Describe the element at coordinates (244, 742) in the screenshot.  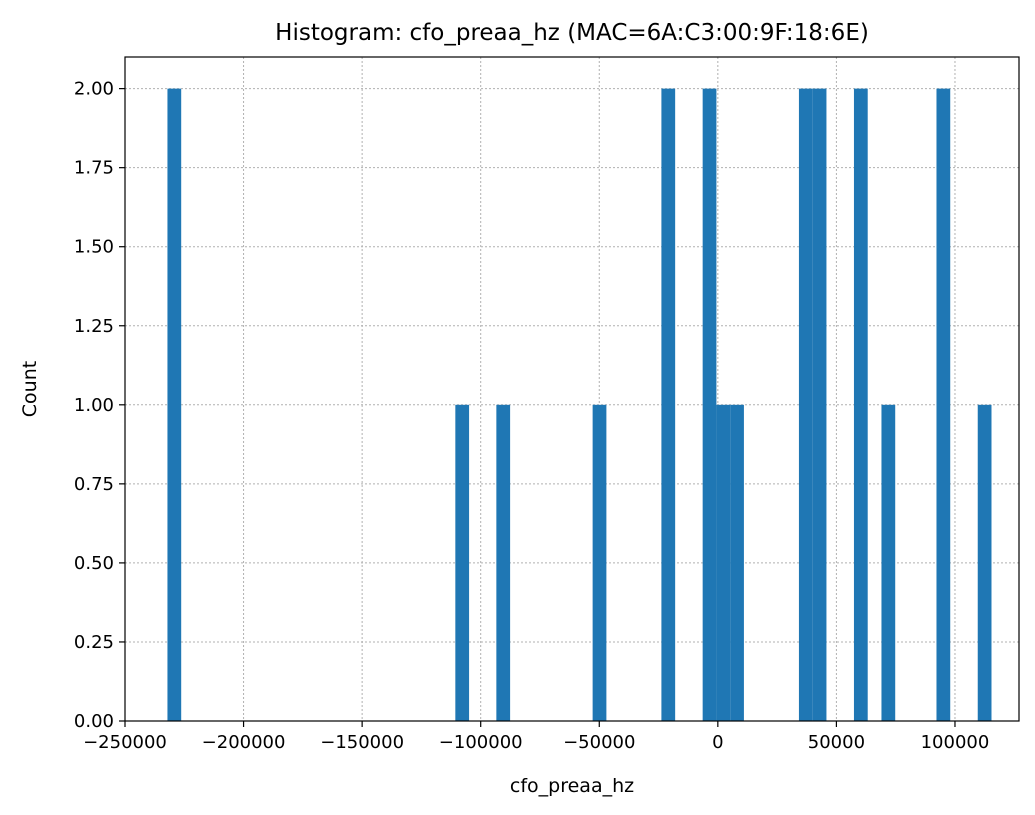
I see `x-tick-label: −200000` at that location.